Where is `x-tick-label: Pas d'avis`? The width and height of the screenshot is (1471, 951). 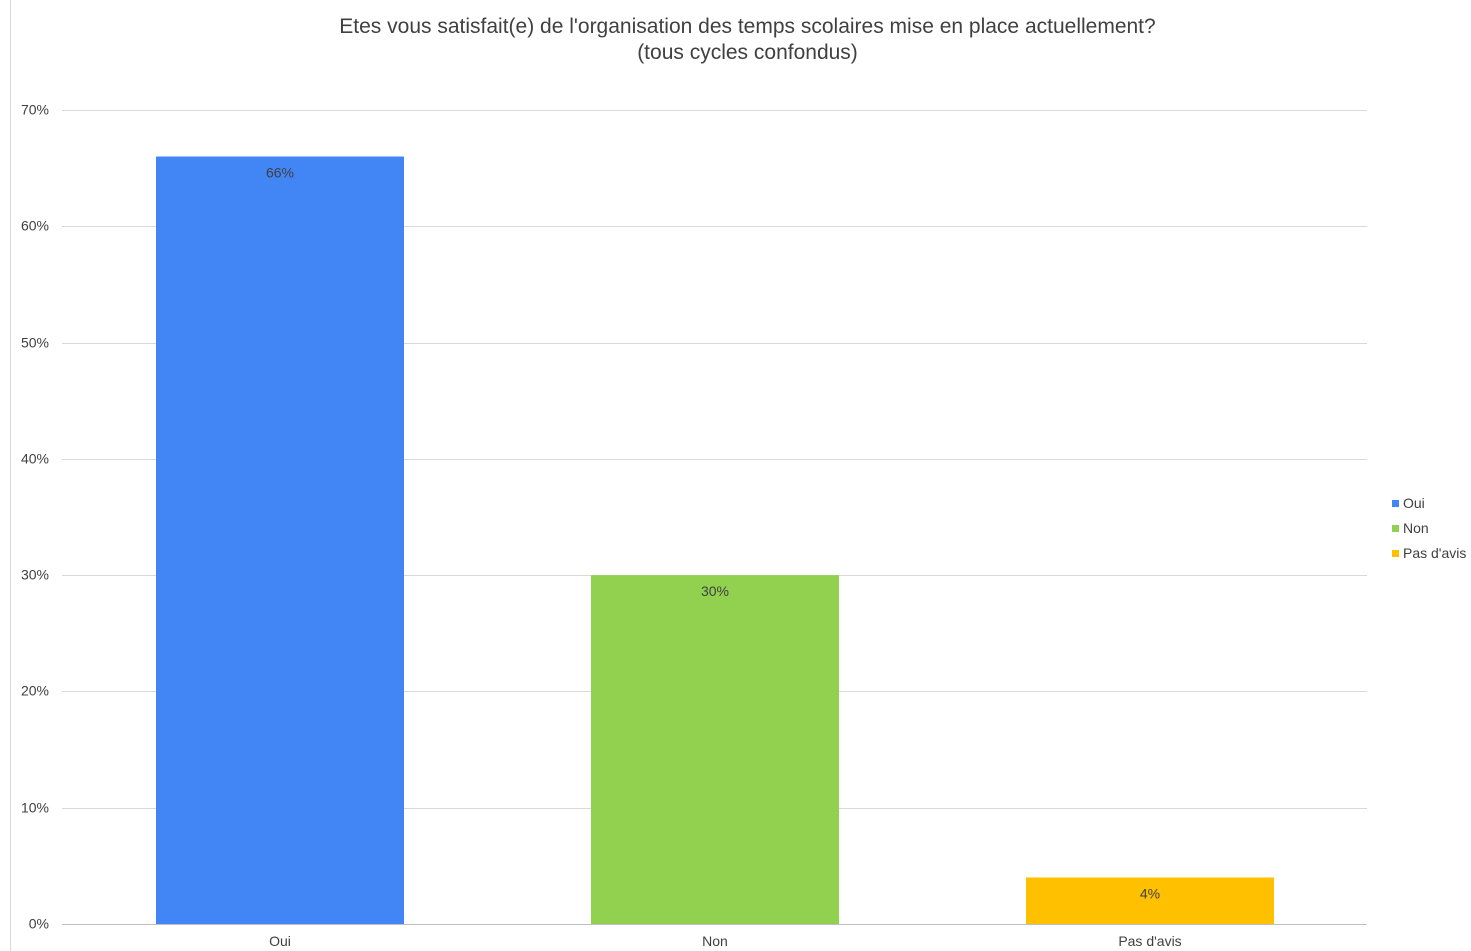 x-tick-label: Pas d'avis is located at coordinates (1149, 941).